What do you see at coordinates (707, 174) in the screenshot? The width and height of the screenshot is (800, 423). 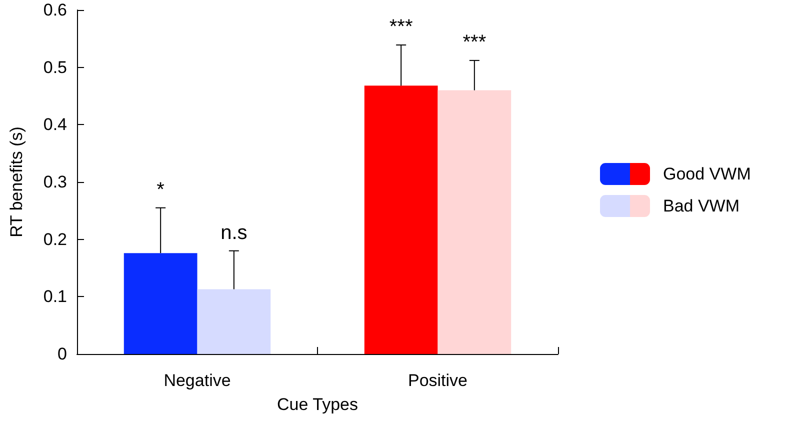 I see `legend-label: Good VWM` at bounding box center [707, 174].